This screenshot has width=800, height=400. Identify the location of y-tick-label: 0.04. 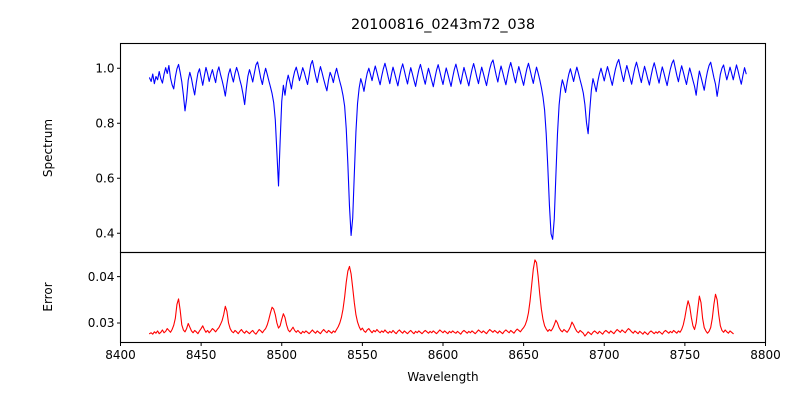
(101, 277).